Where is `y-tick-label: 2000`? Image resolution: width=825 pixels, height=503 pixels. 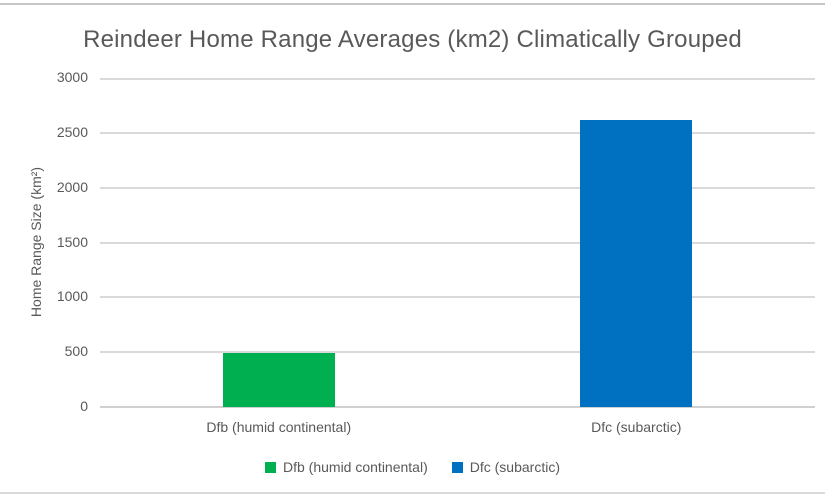 y-tick-label: 2000 is located at coordinates (72, 186).